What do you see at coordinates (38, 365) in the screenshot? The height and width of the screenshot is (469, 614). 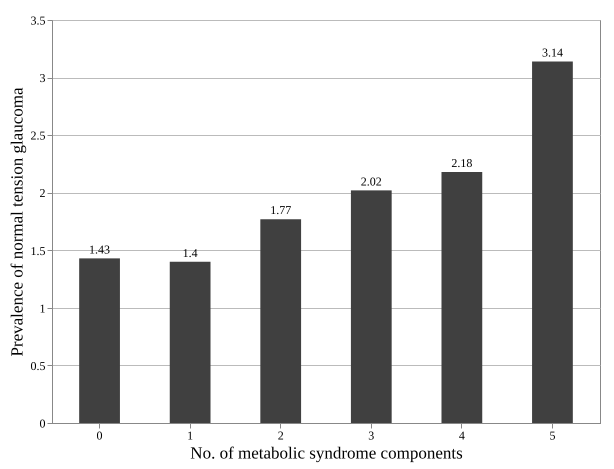 I see `y-tick-label: 0.5` at bounding box center [38, 365].